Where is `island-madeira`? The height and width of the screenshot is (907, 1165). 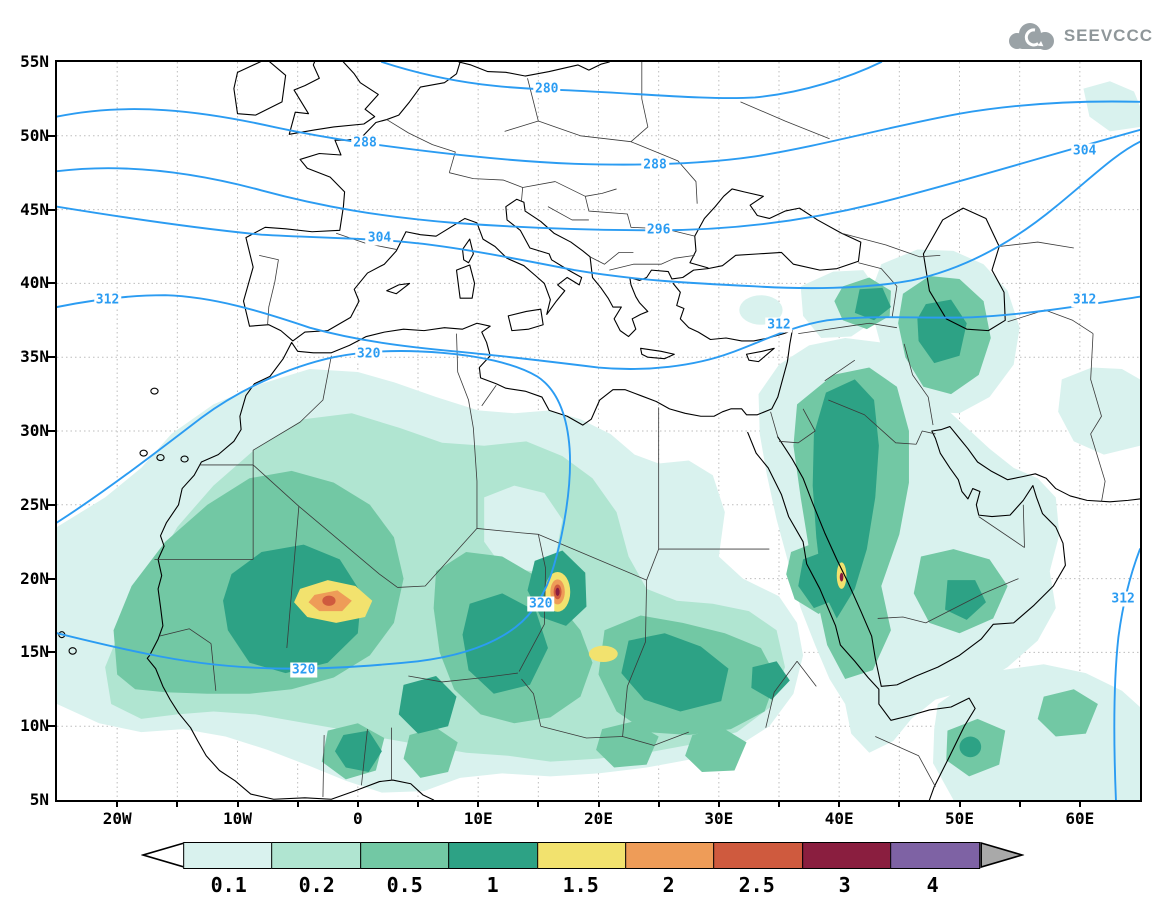
island-madeira is located at coordinates (154, 391).